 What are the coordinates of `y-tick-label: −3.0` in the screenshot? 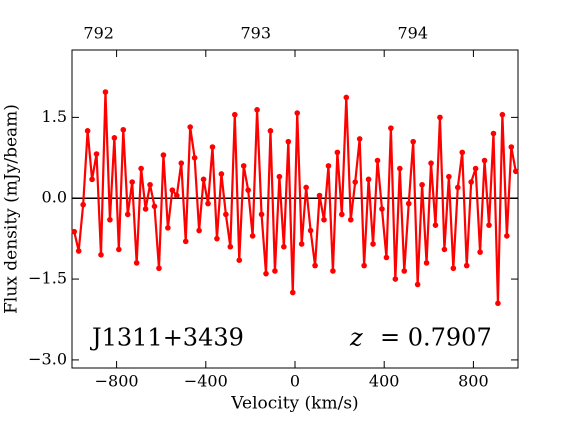 It's located at (47, 358).